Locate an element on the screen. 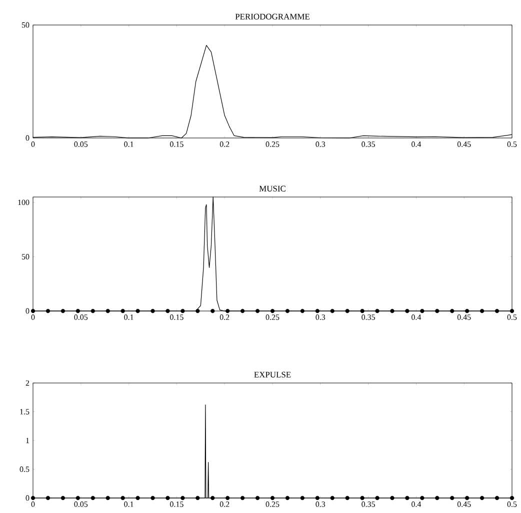  chart-title: EXPULSE is located at coordinates (272, 375).